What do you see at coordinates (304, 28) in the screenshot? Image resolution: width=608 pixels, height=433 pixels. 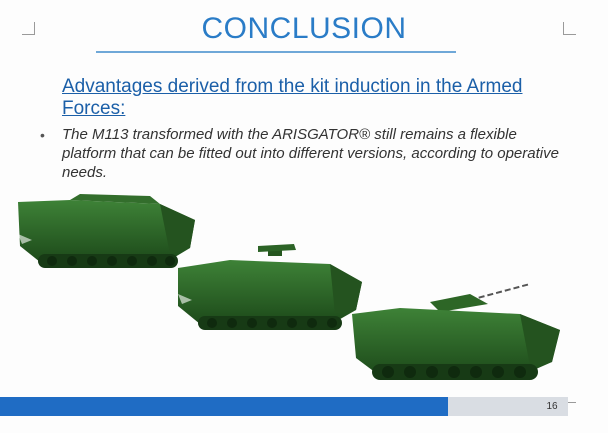 I see `slide-title: CONCLUSION` at bounding box center [304, 28].